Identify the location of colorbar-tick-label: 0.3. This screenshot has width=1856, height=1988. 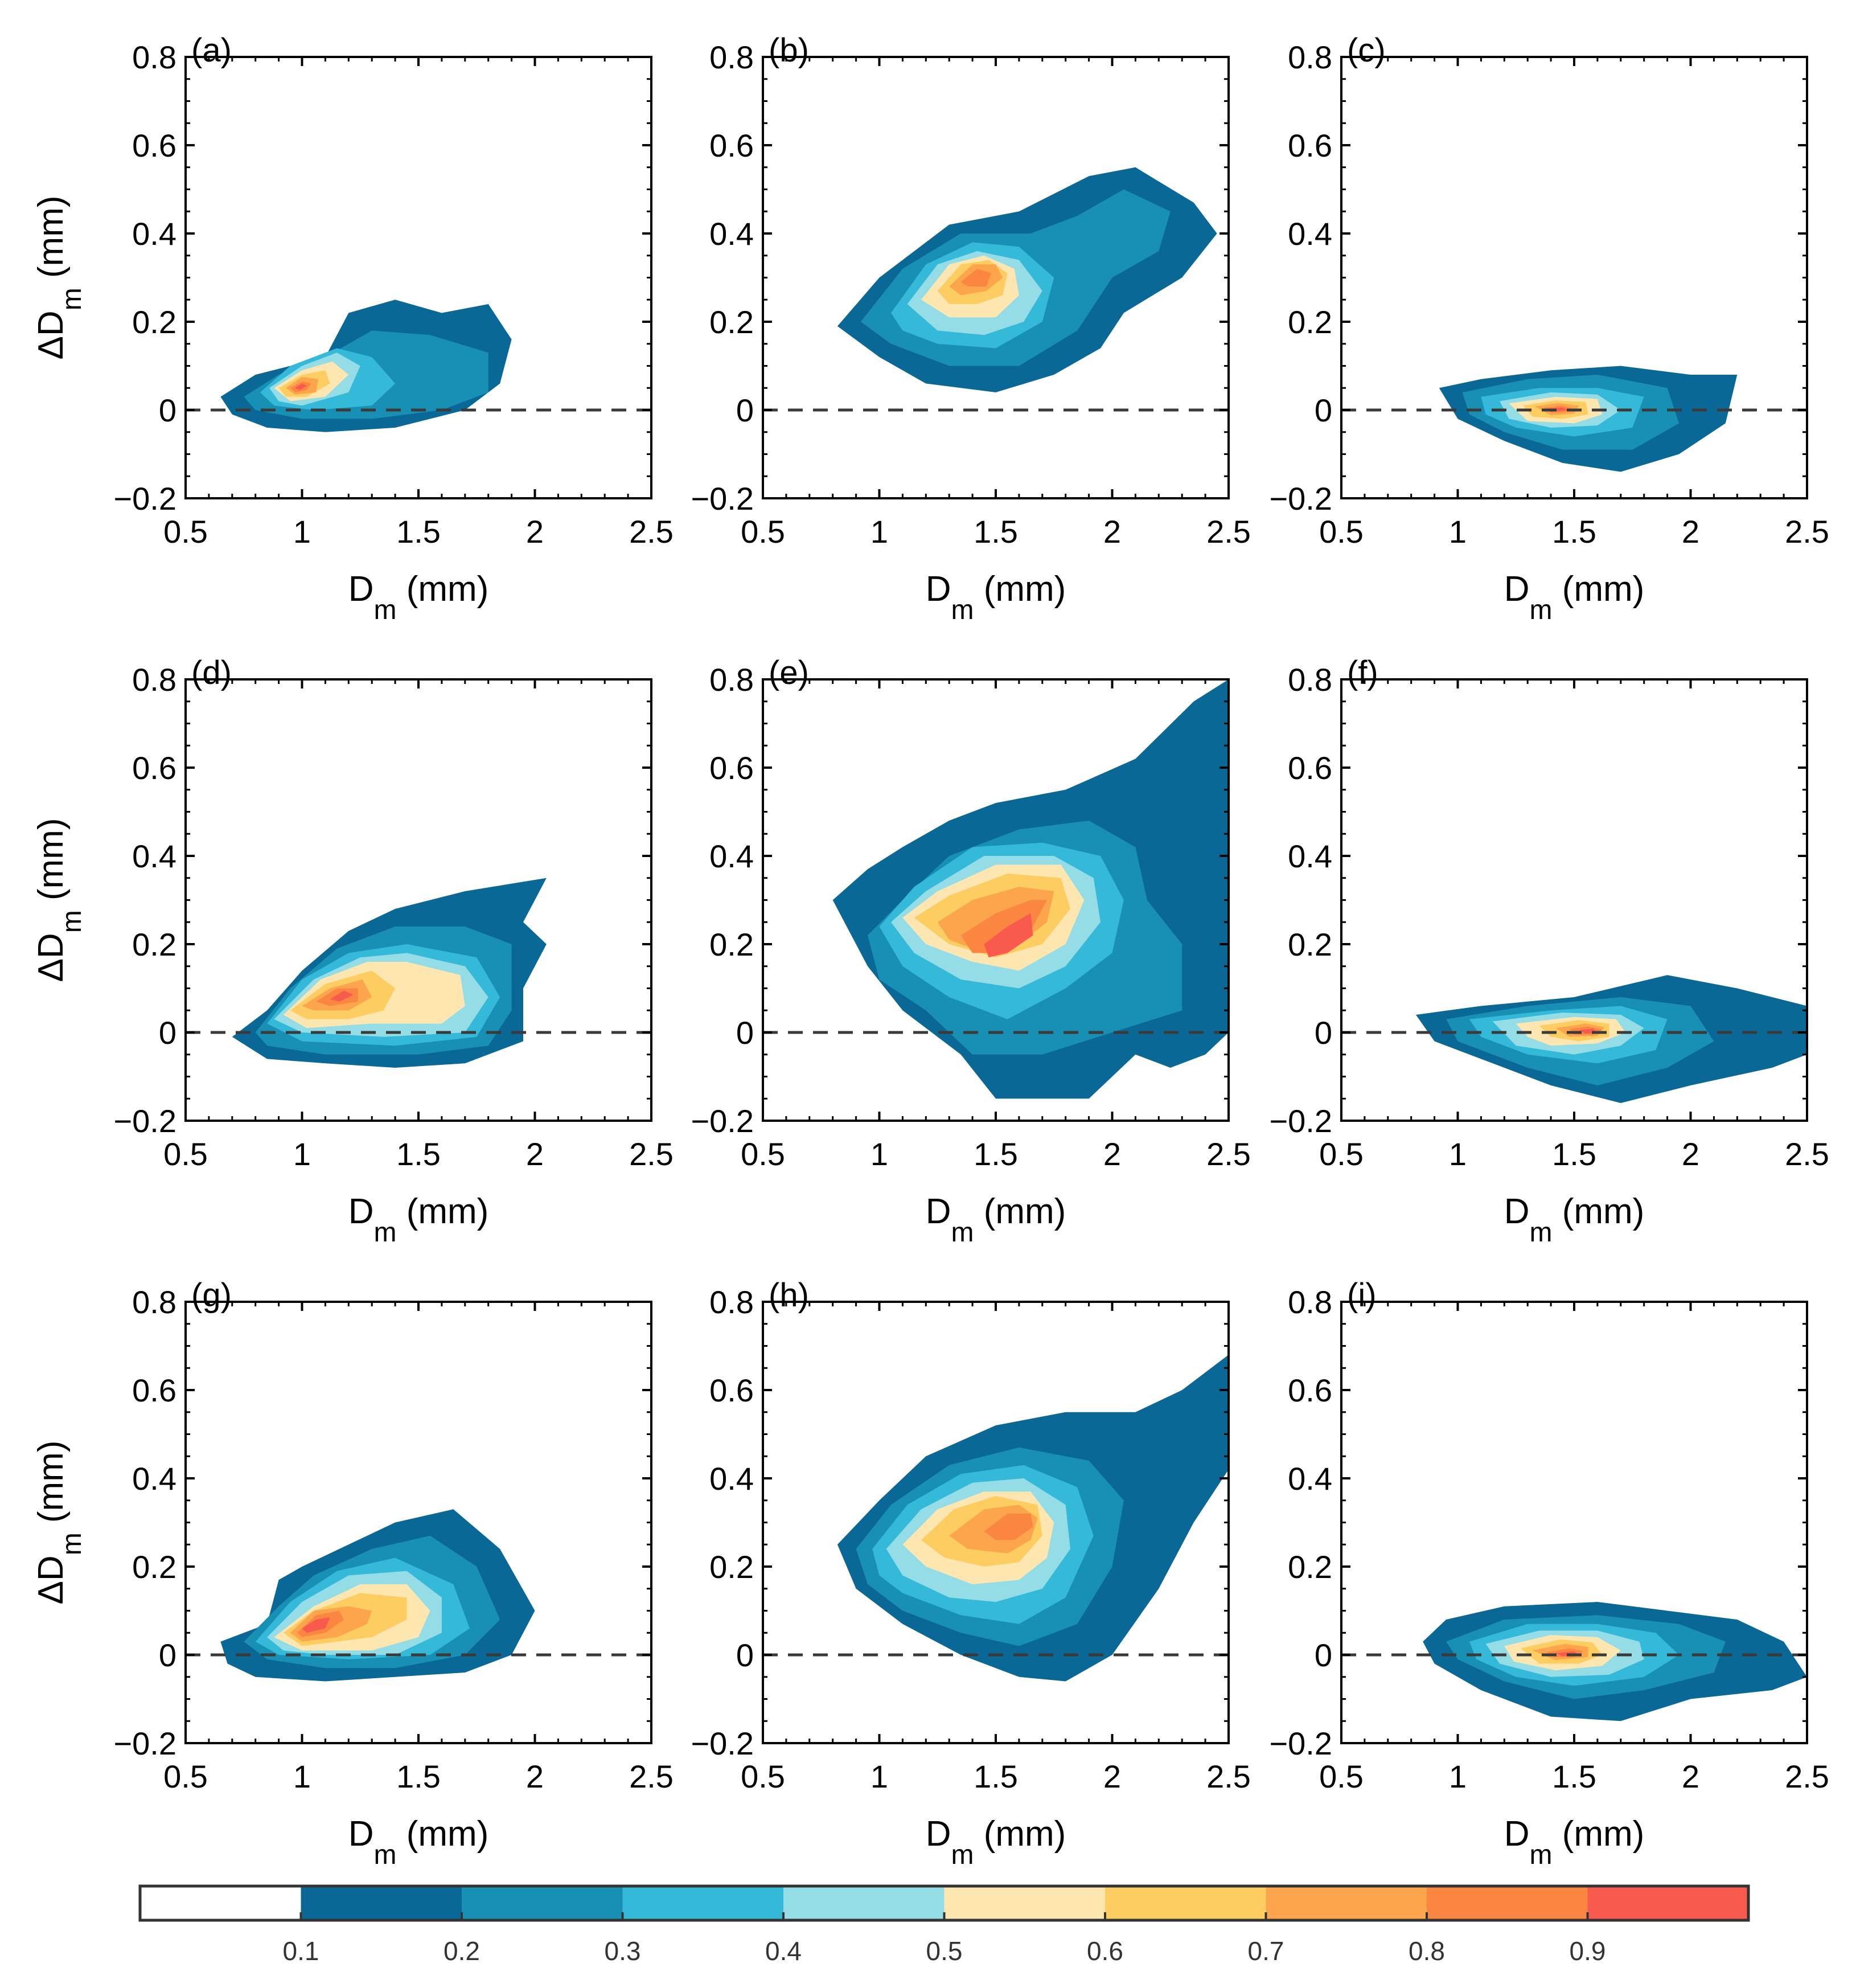
(623, 1951).